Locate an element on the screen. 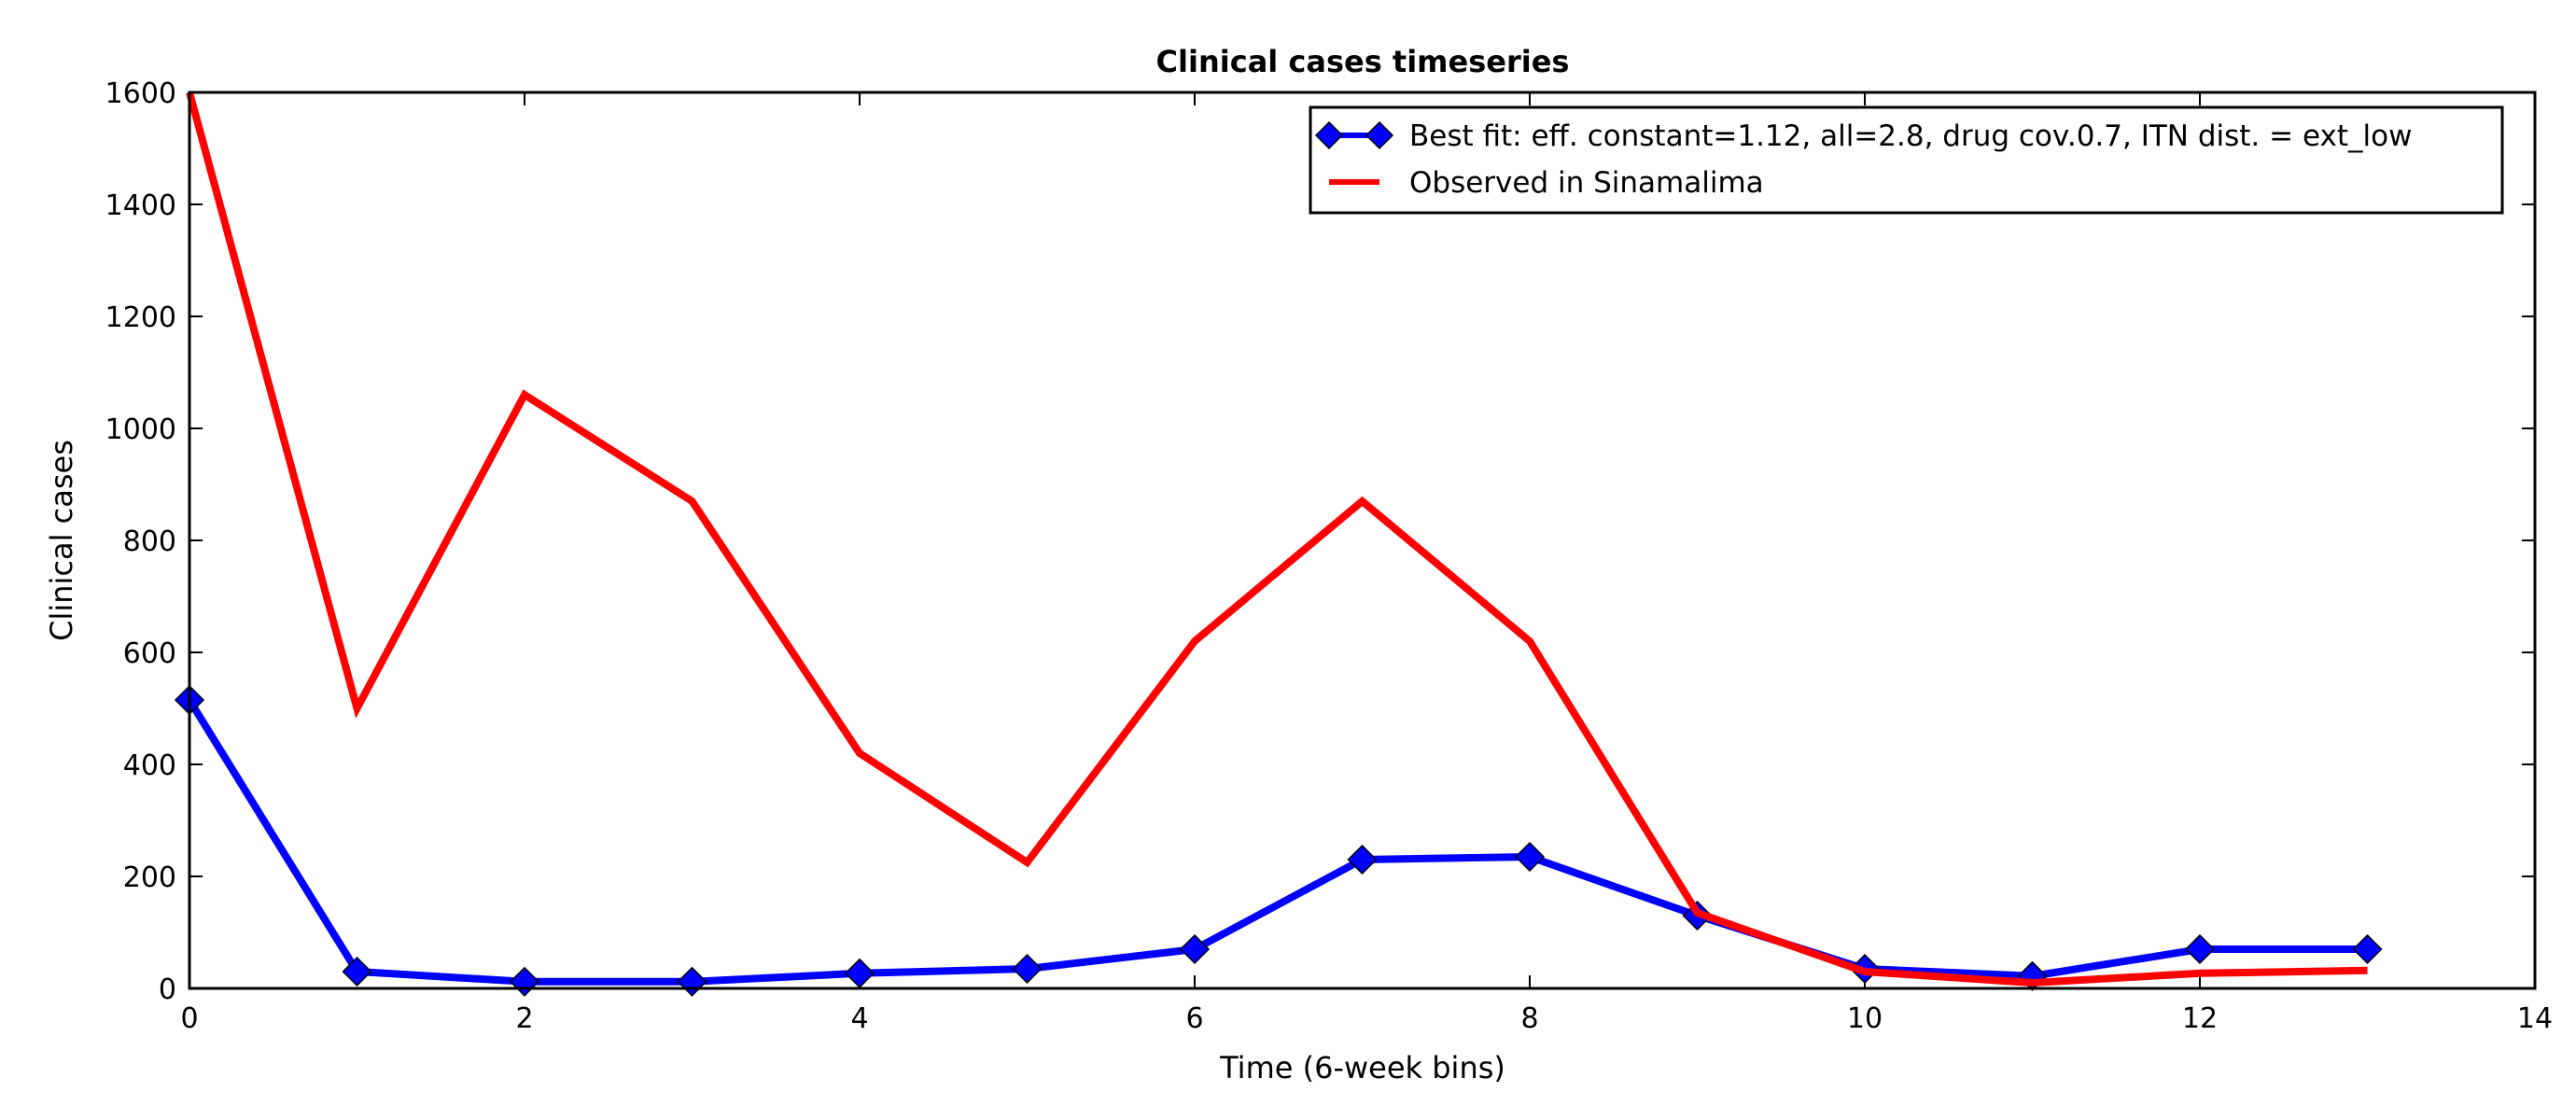 This screenshot has width=2576, height=1120. y-tick-label: 200 is located at coordinates (149, 877).